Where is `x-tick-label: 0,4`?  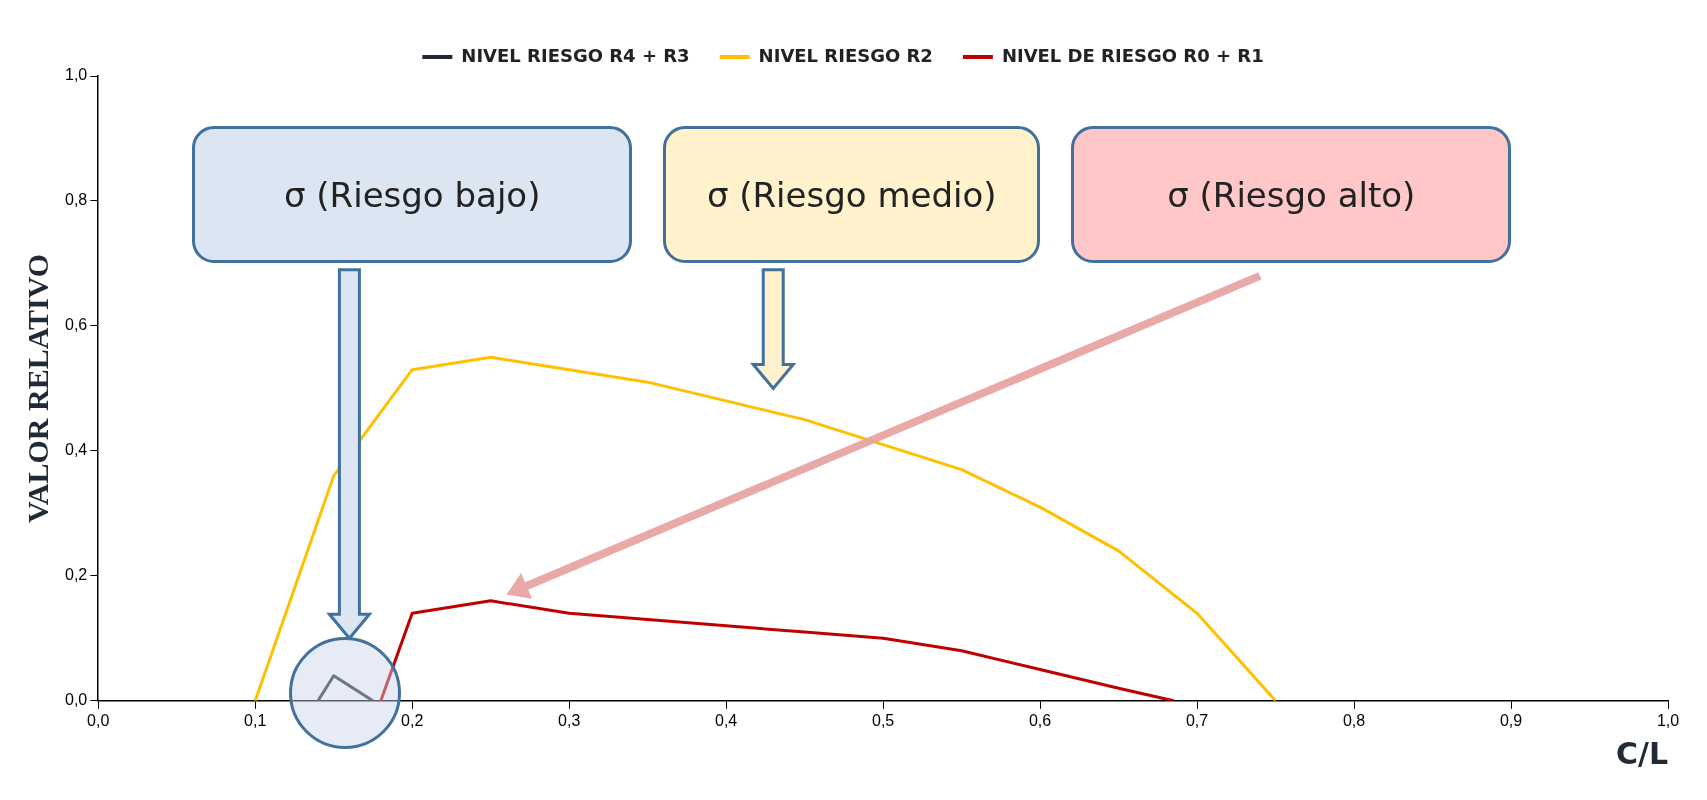
x-tick-label: 0,4 is located at coordinates (726, 720).